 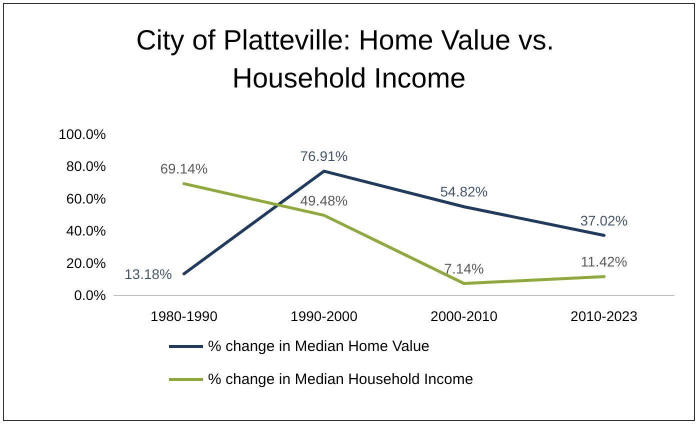 I want to click on y-tick-label: 0.0%, so click(x=90, y=295).